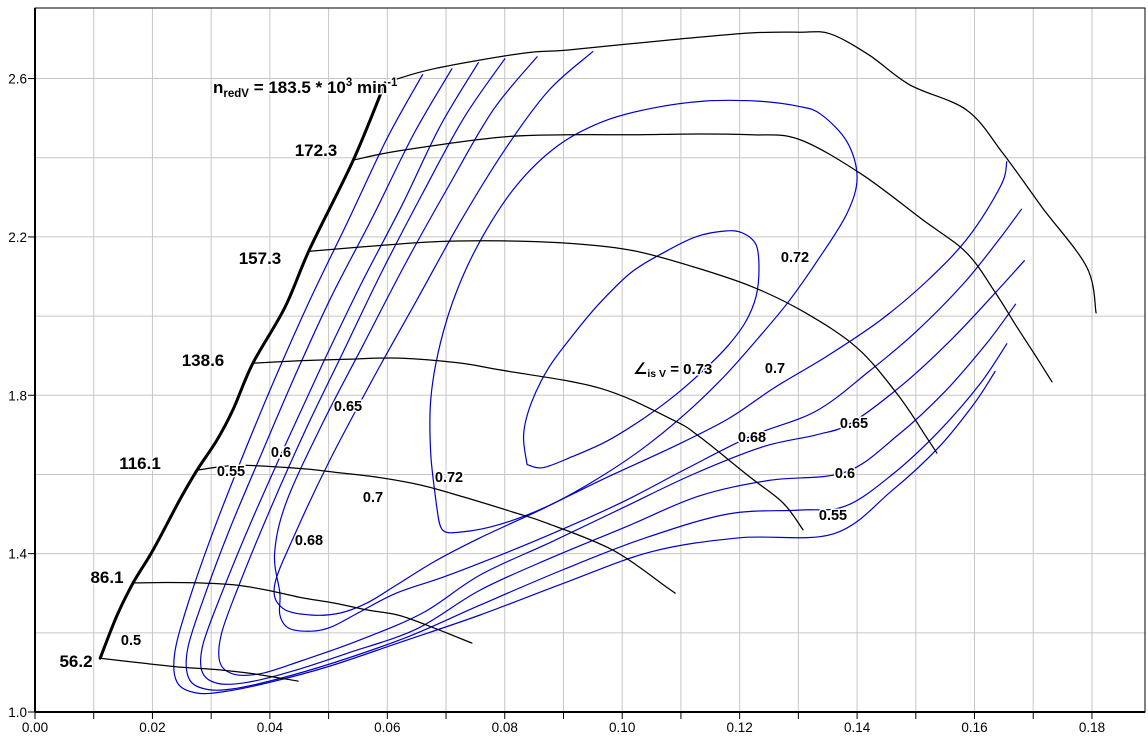  What do you see at coordinates (349, 83) in the screenshot?
I see `max-speed-annotation-part: 3` at bounding box center [349, 83].